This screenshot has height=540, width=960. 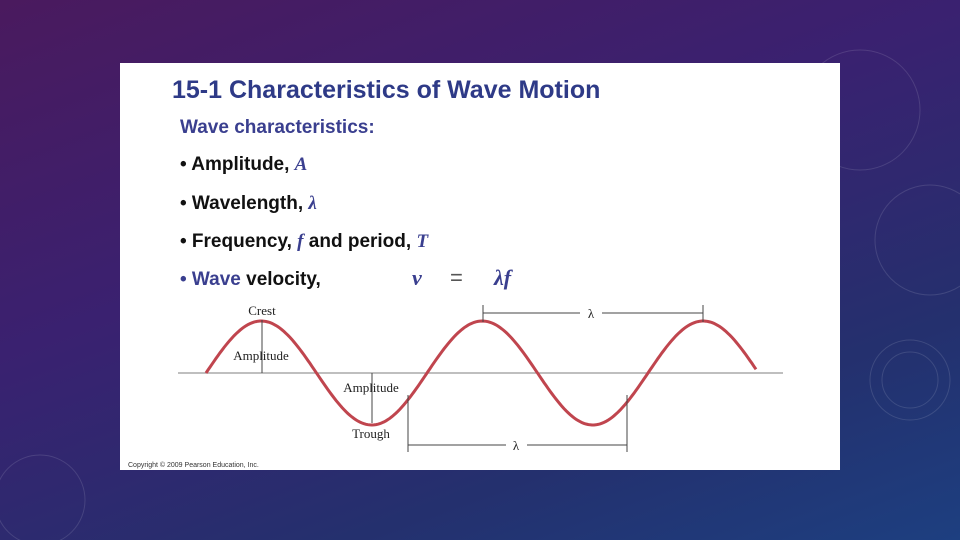 What do you see at coordinates (301, 164) in the screenshot?
I see `symbol: A` at bounding box center [301, 164].